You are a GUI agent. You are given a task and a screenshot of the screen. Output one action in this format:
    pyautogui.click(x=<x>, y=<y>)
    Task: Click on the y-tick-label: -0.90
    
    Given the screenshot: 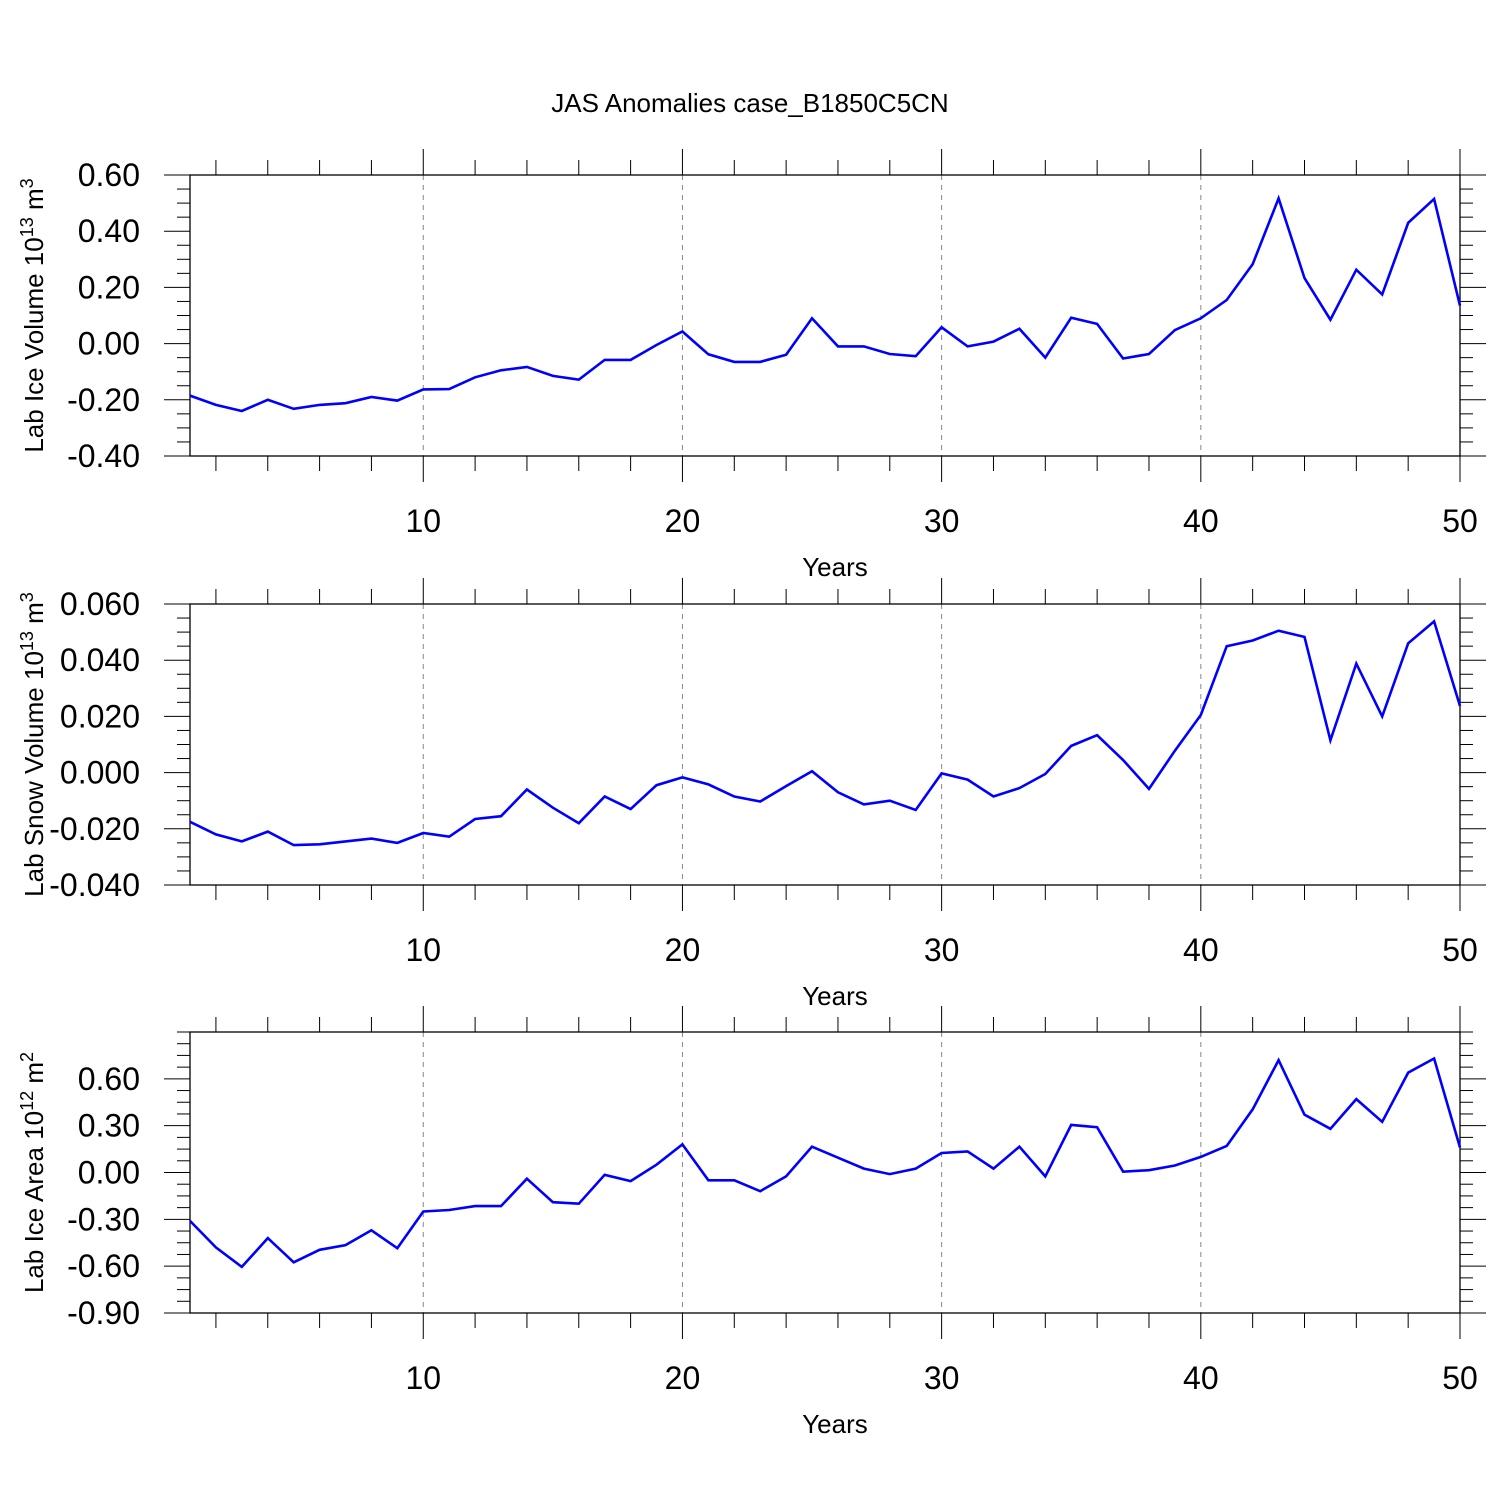 What is the action you would take?
    pyautogui.click(x=103, y=1313)
    